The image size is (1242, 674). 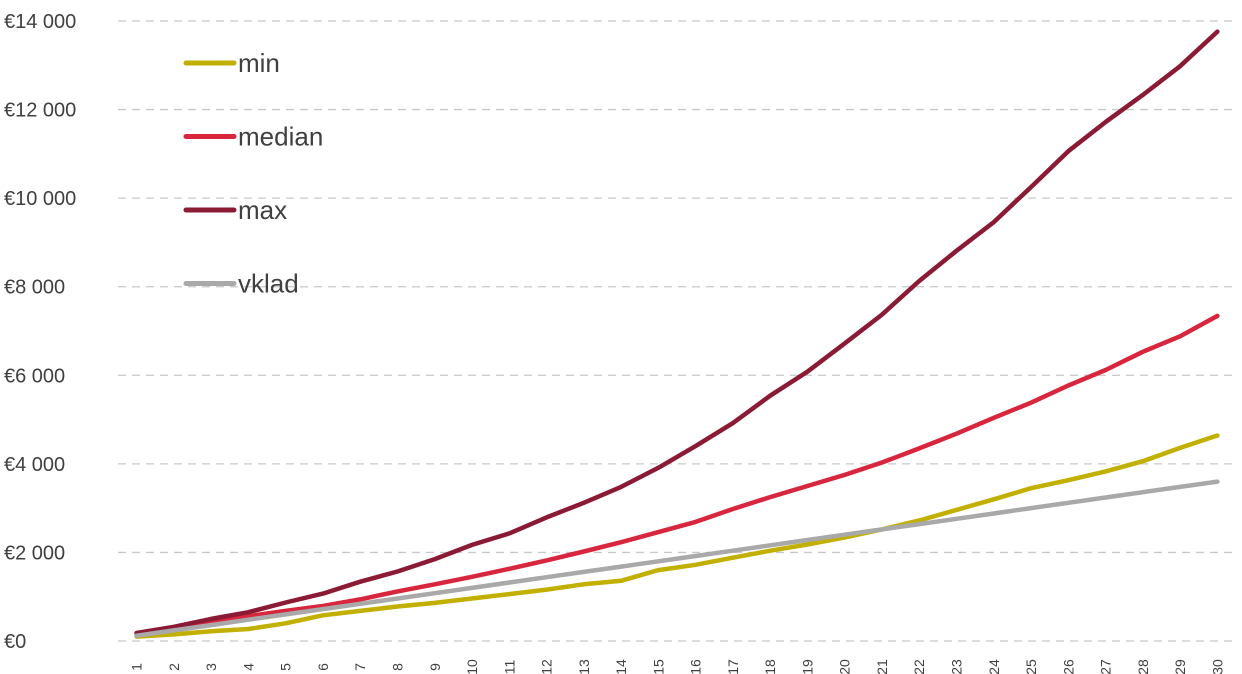 I want to click on x-tick-label: 21, so click(x=882, y=666).